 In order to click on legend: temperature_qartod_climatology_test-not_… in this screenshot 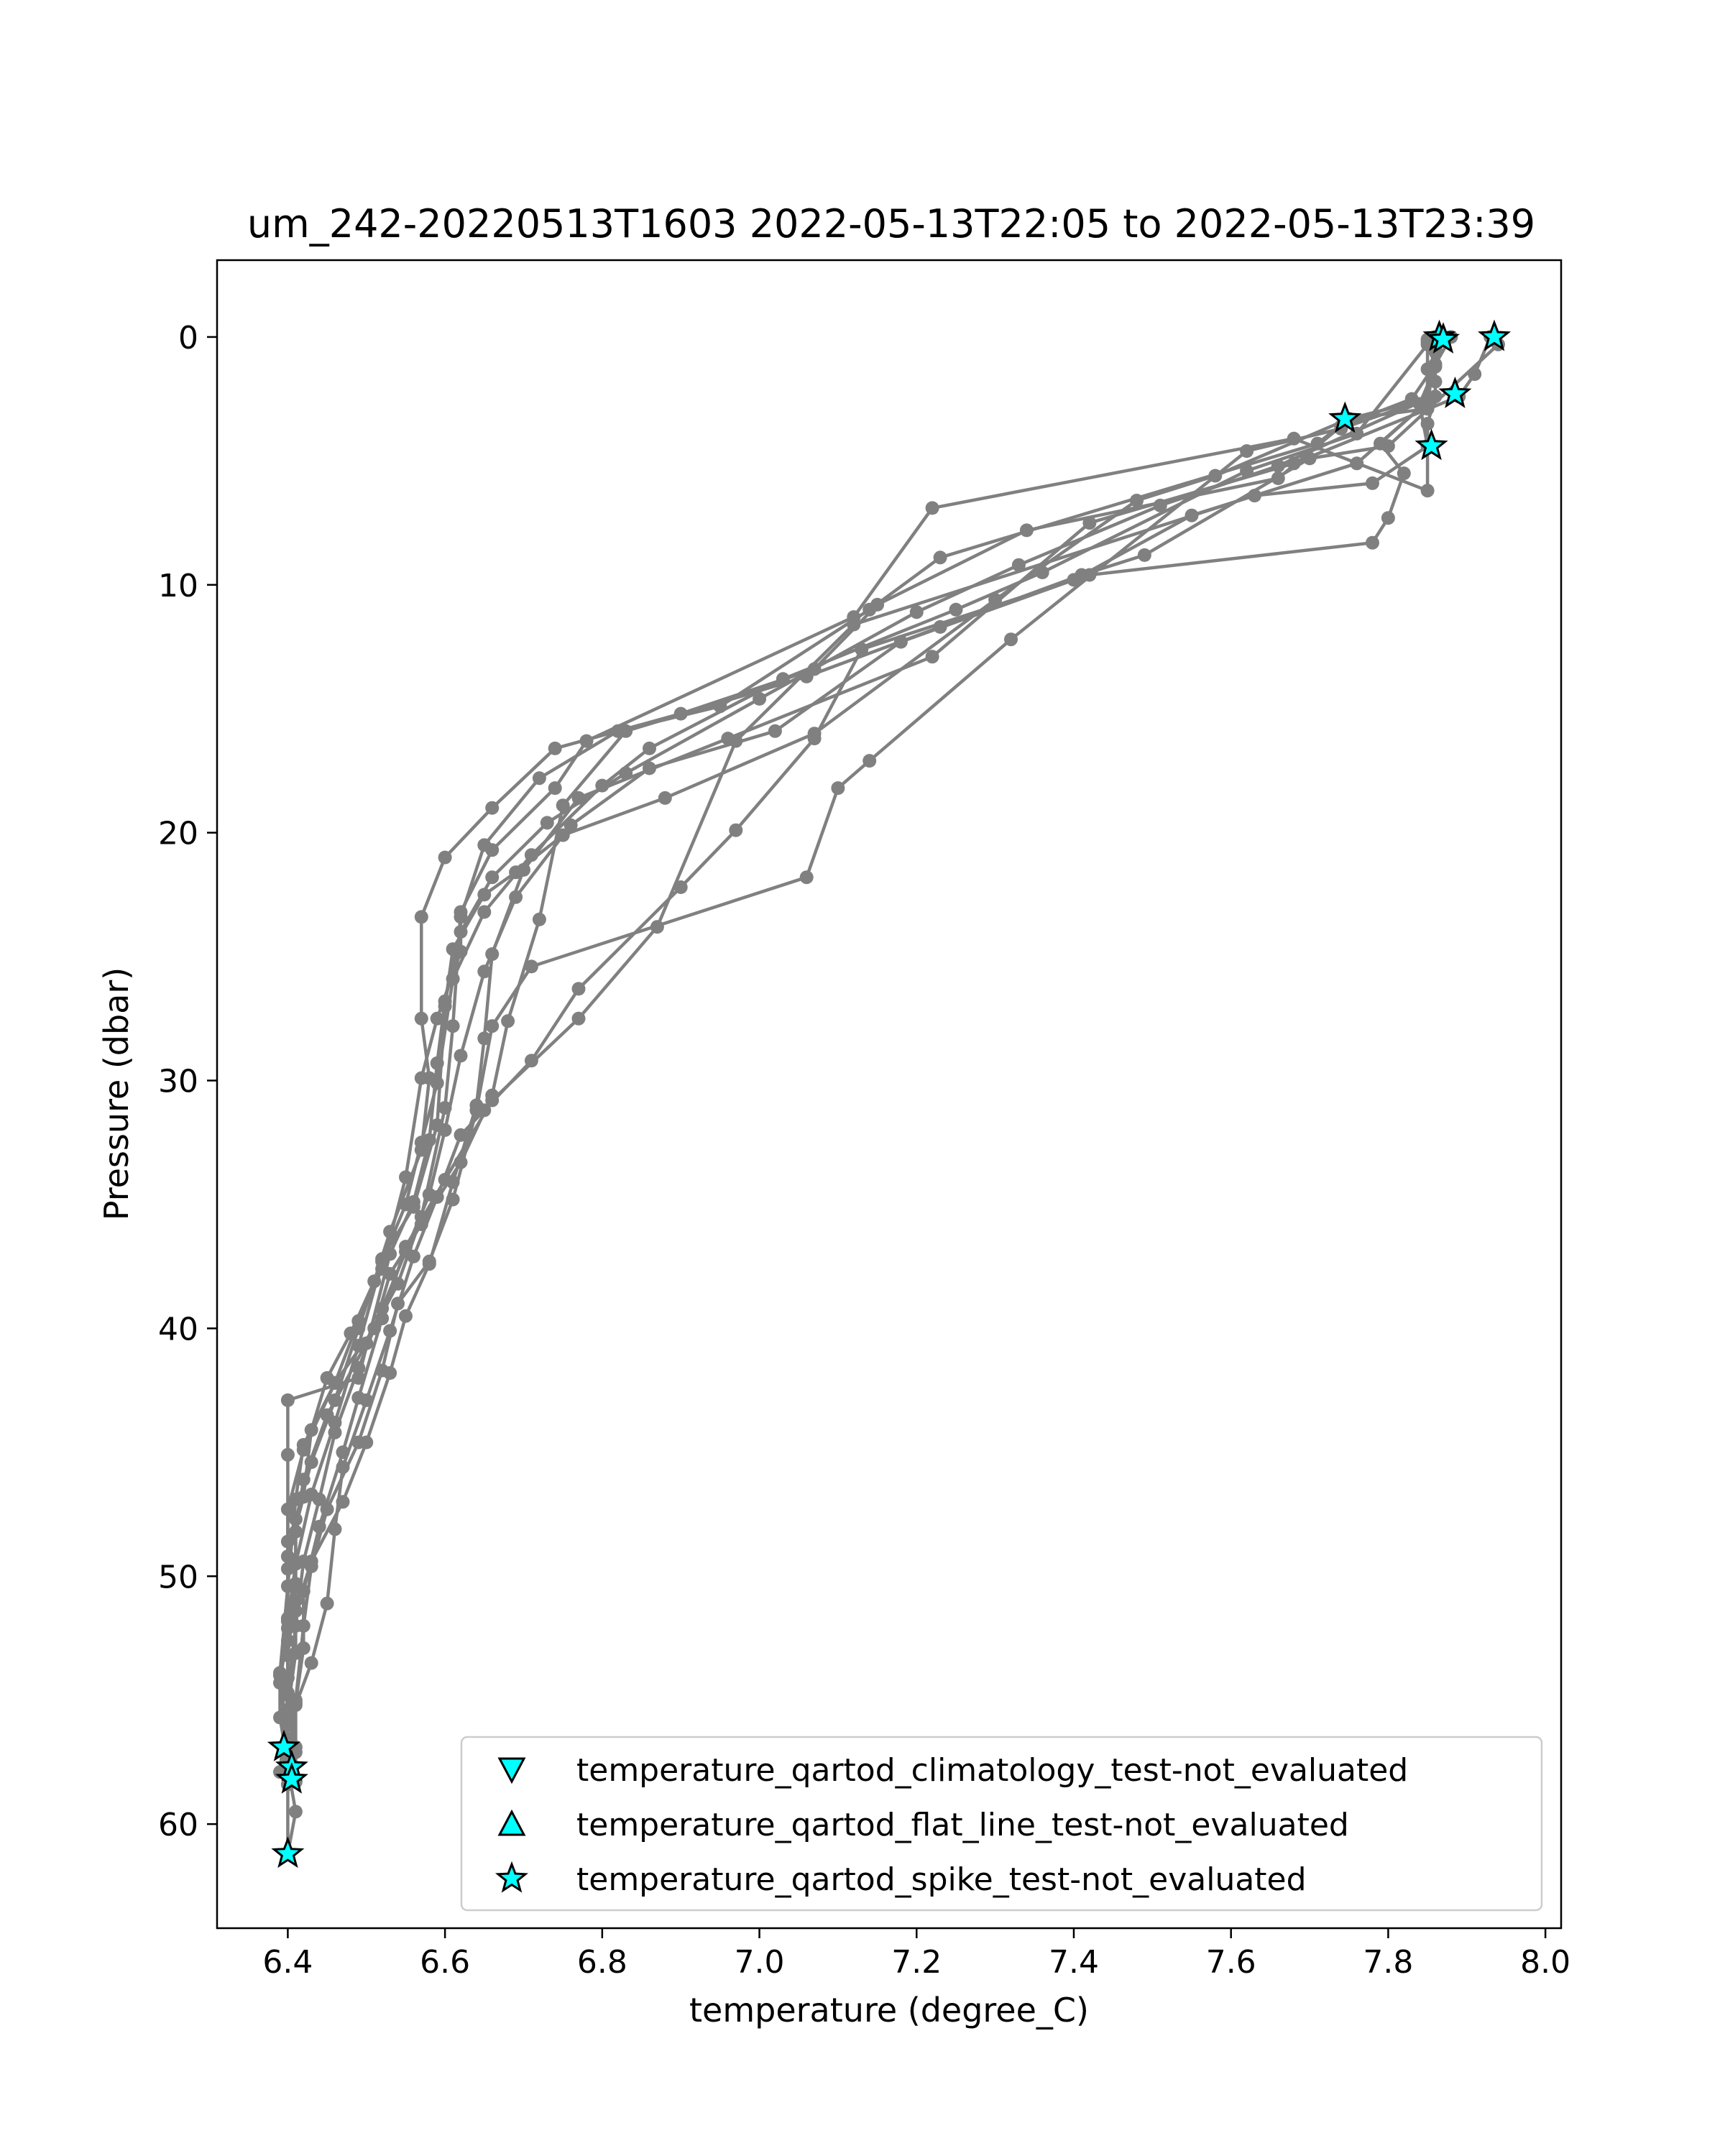, I will do `click(1001, 1824)`.